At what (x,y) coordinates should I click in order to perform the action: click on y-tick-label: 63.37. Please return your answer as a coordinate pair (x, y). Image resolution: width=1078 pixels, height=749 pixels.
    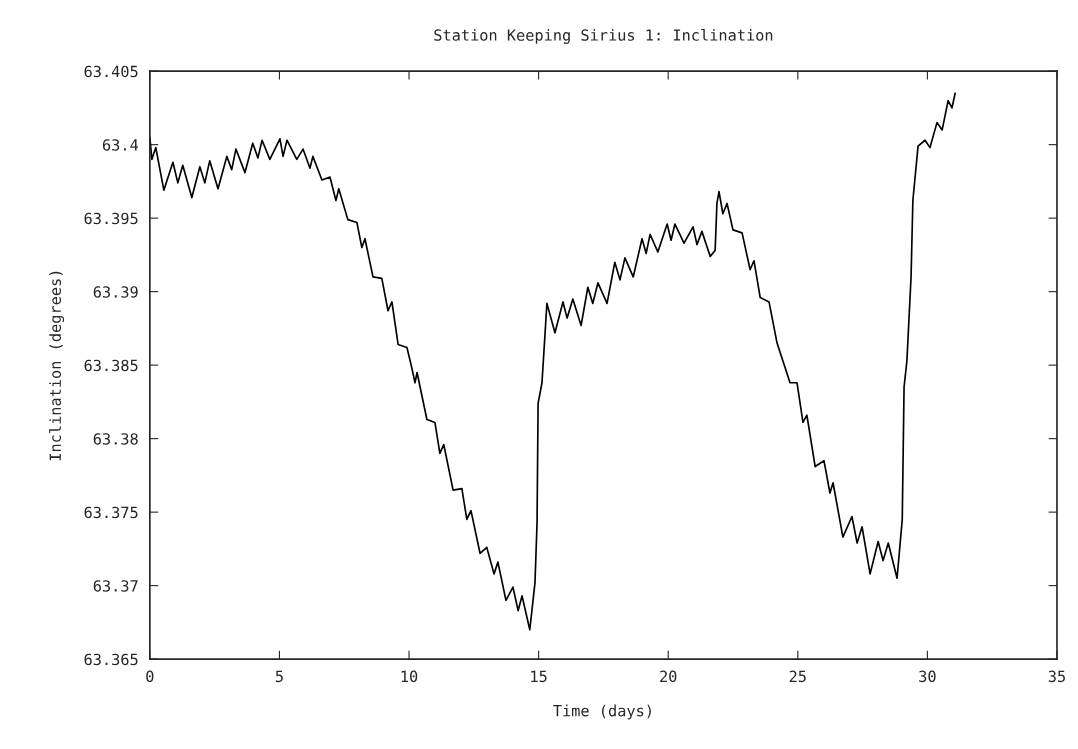
    Looking at the image, I should click on (115, 586).